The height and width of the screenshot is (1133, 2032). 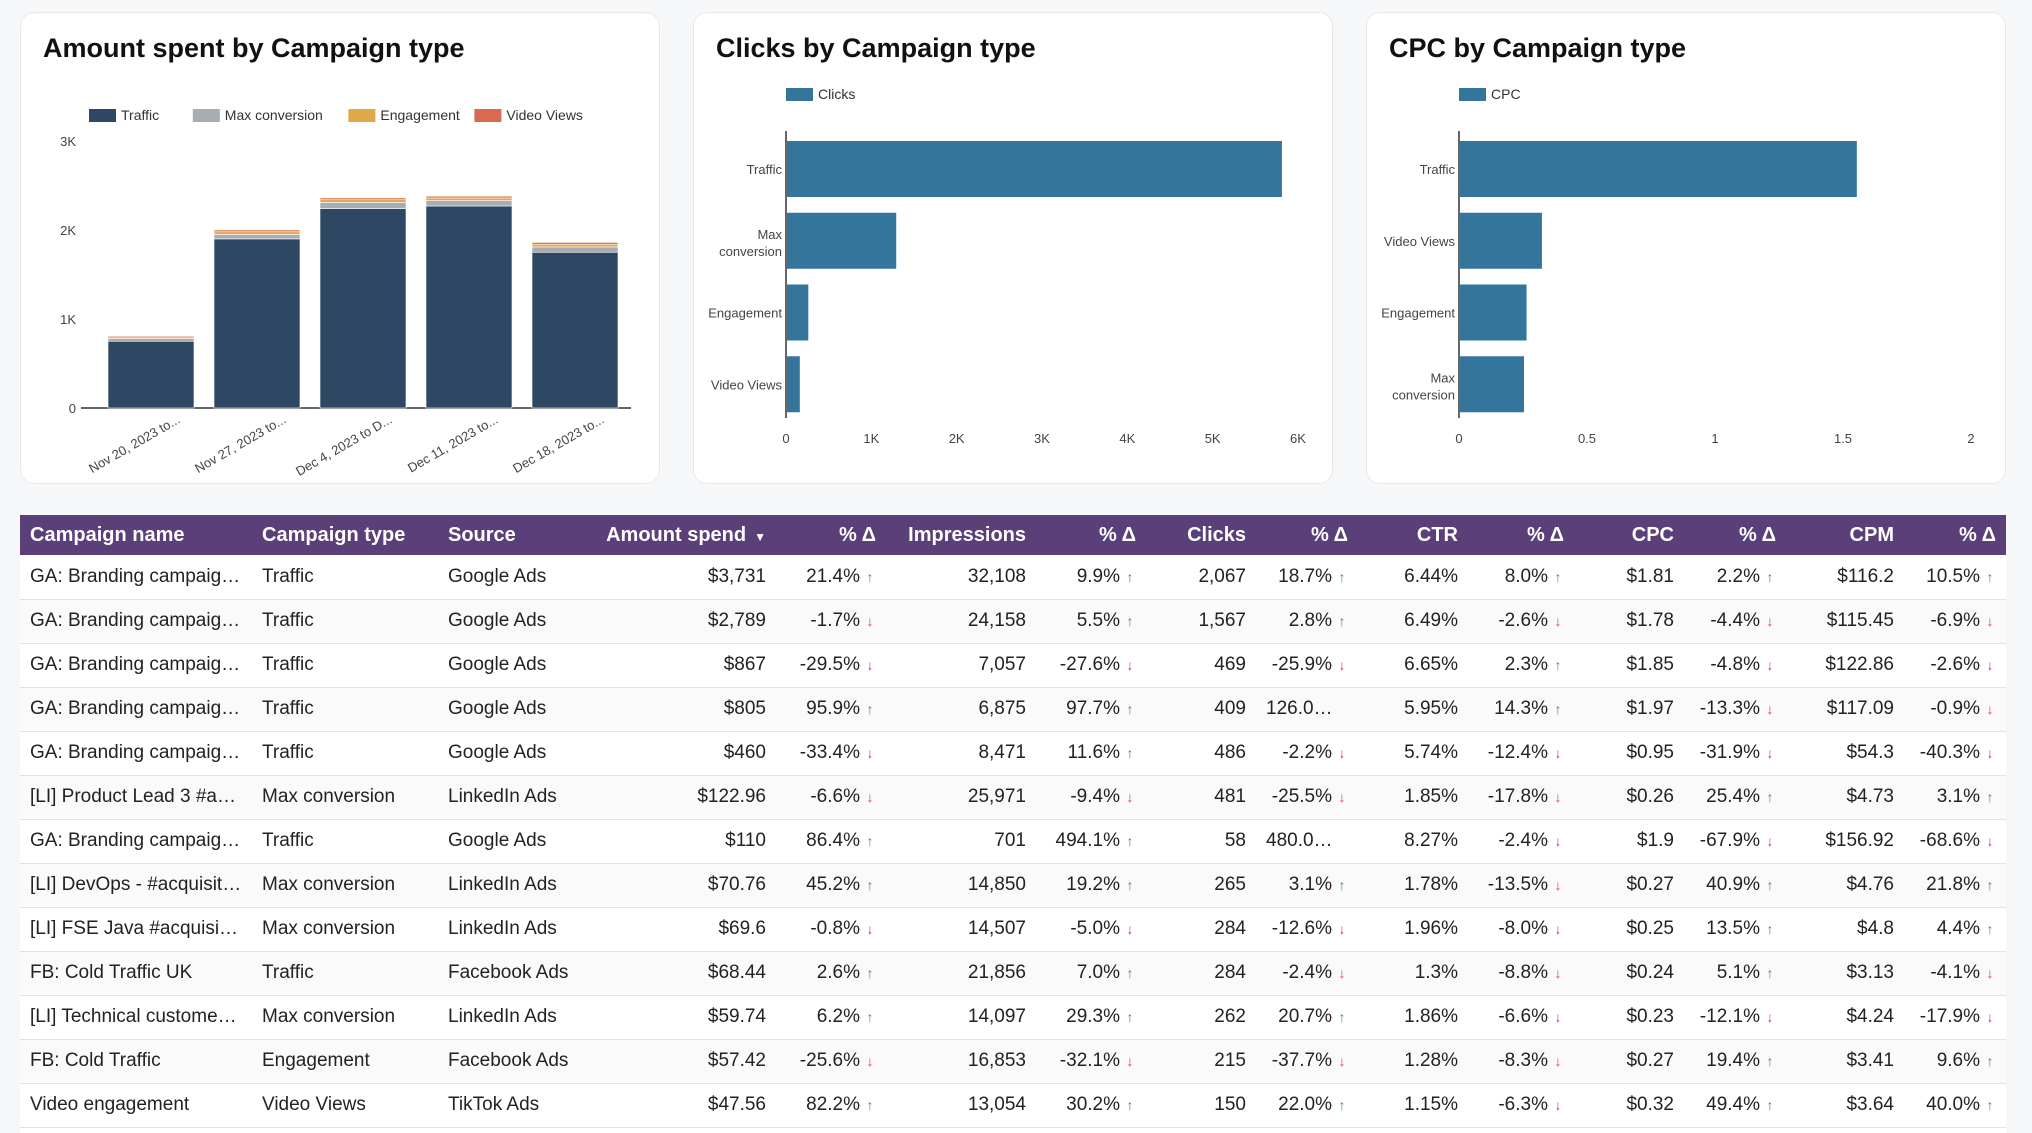 What do you see at coordinates (1523, 928) in the screenshot?
I see `cell-value: -8.0%` at bounding box center [1523, 928].